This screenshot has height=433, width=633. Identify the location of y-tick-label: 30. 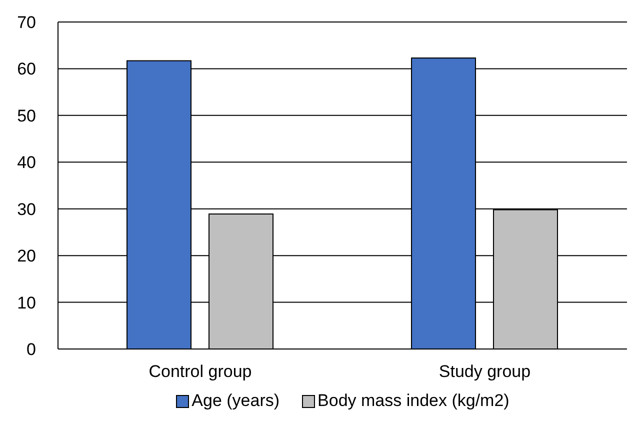
(26, 209).